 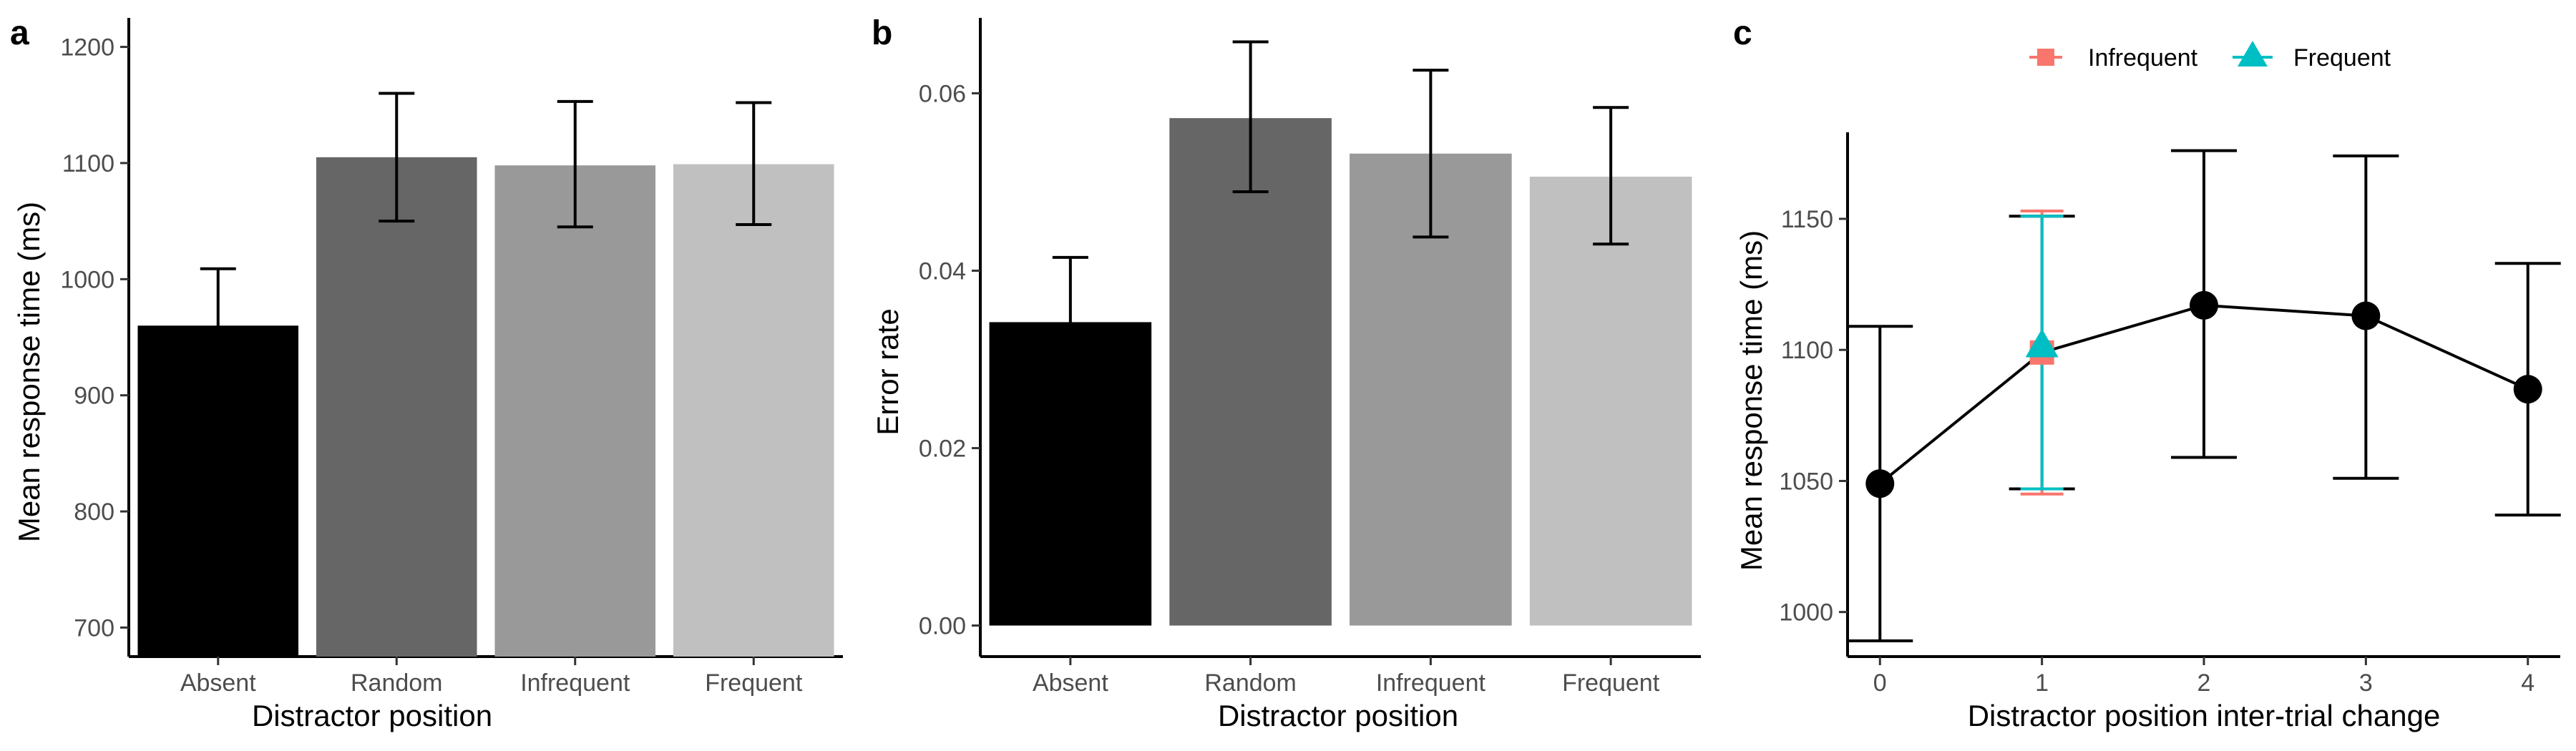 I want to click on panel-a-letter: a, so click(x=19, y=33).